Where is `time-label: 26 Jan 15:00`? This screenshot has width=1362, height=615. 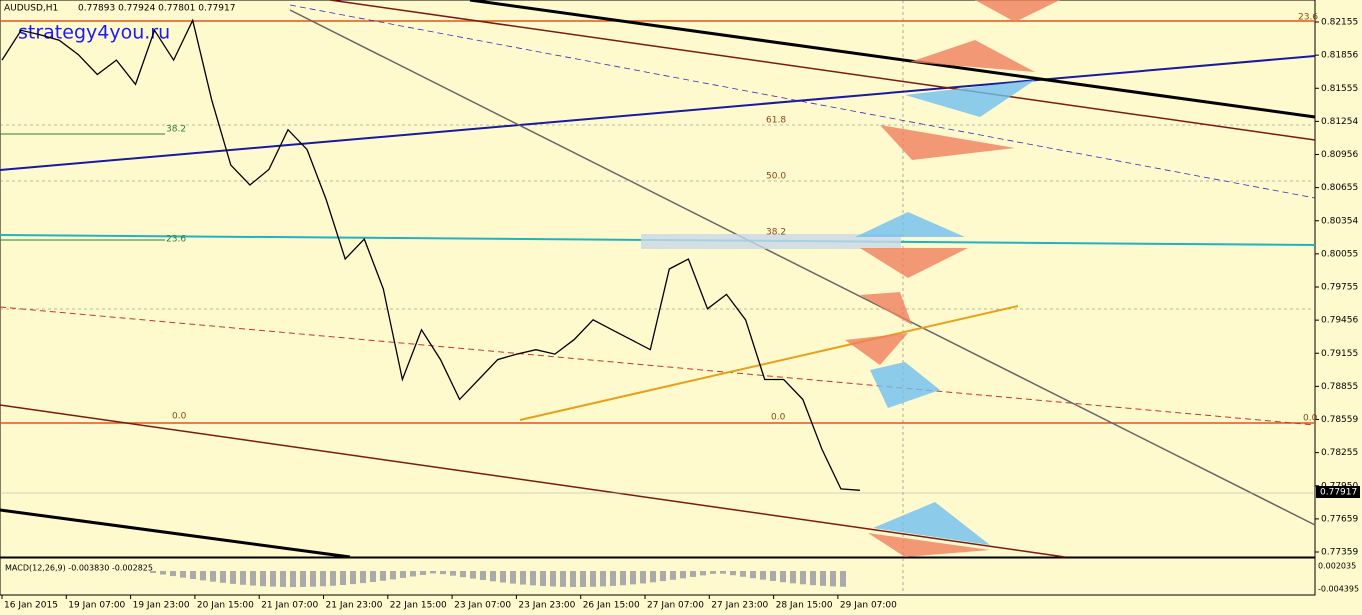
time-label: 26 Jan 15:00 is located at coordinates (611, 606).